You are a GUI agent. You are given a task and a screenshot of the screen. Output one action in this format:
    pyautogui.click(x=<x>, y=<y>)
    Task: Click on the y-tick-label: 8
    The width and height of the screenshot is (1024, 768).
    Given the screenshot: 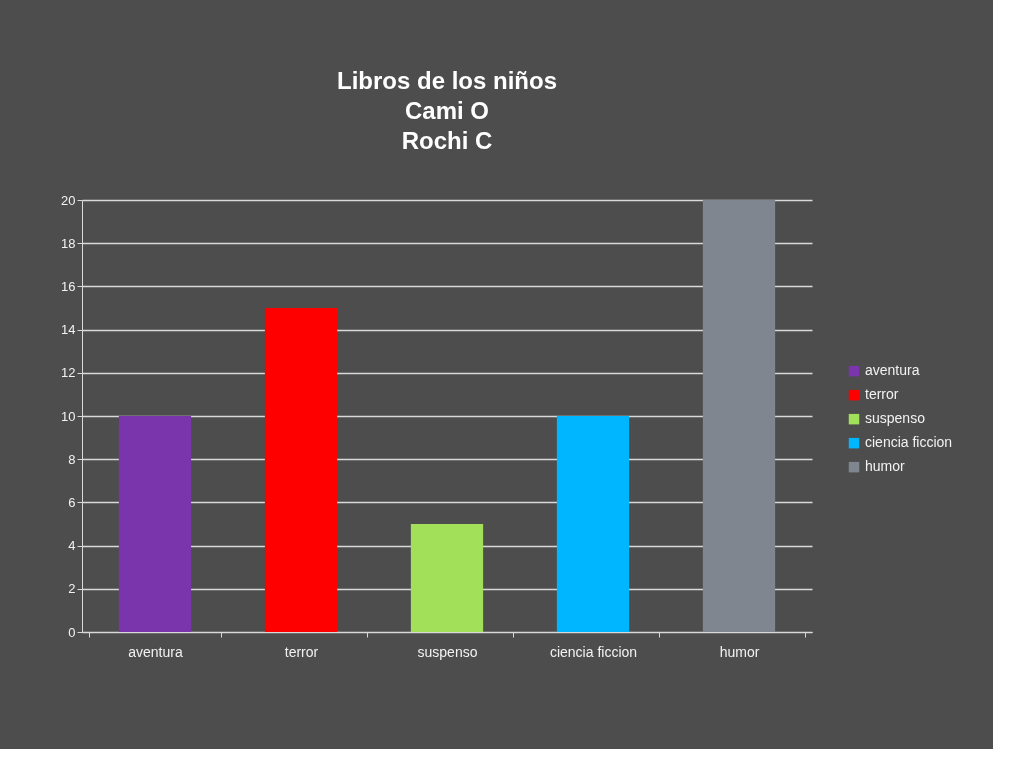 What is the action you would take?
    pyautogui.click(x=72, y=459)
    